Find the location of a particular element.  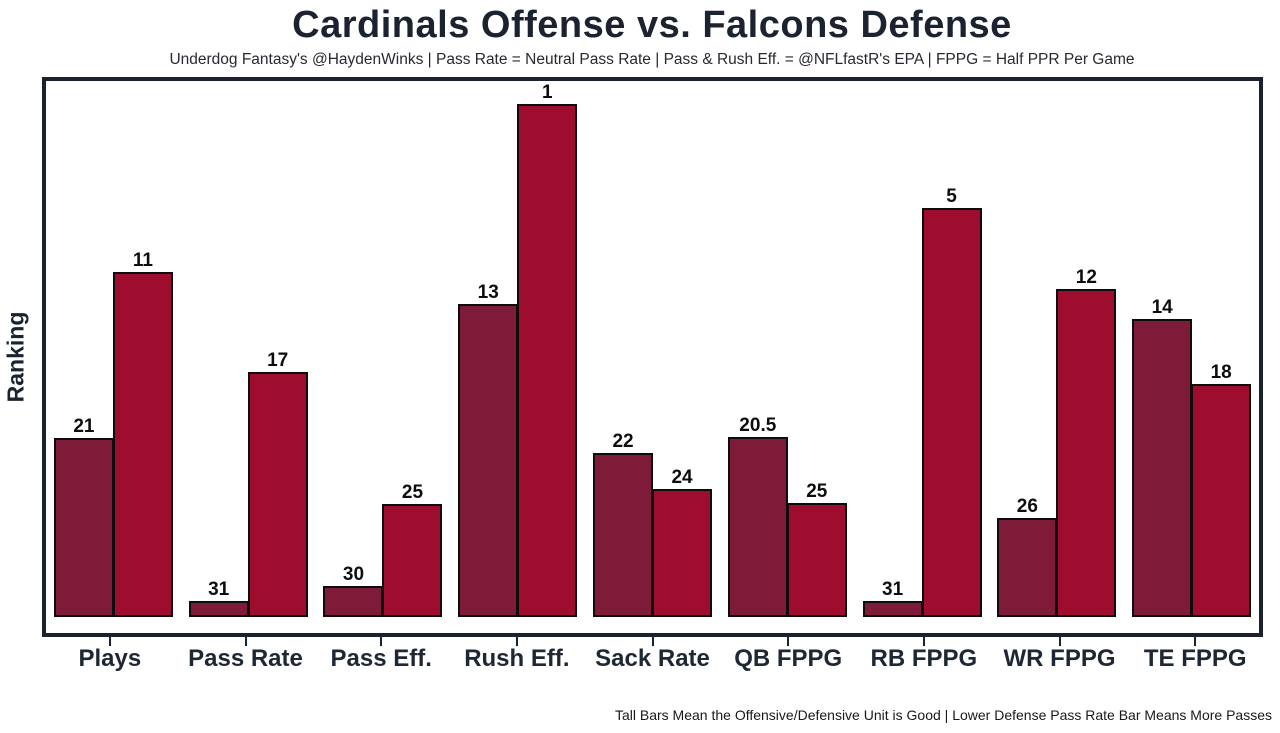

bar-value-label: 20.5 is located at coordinates (758, 425).